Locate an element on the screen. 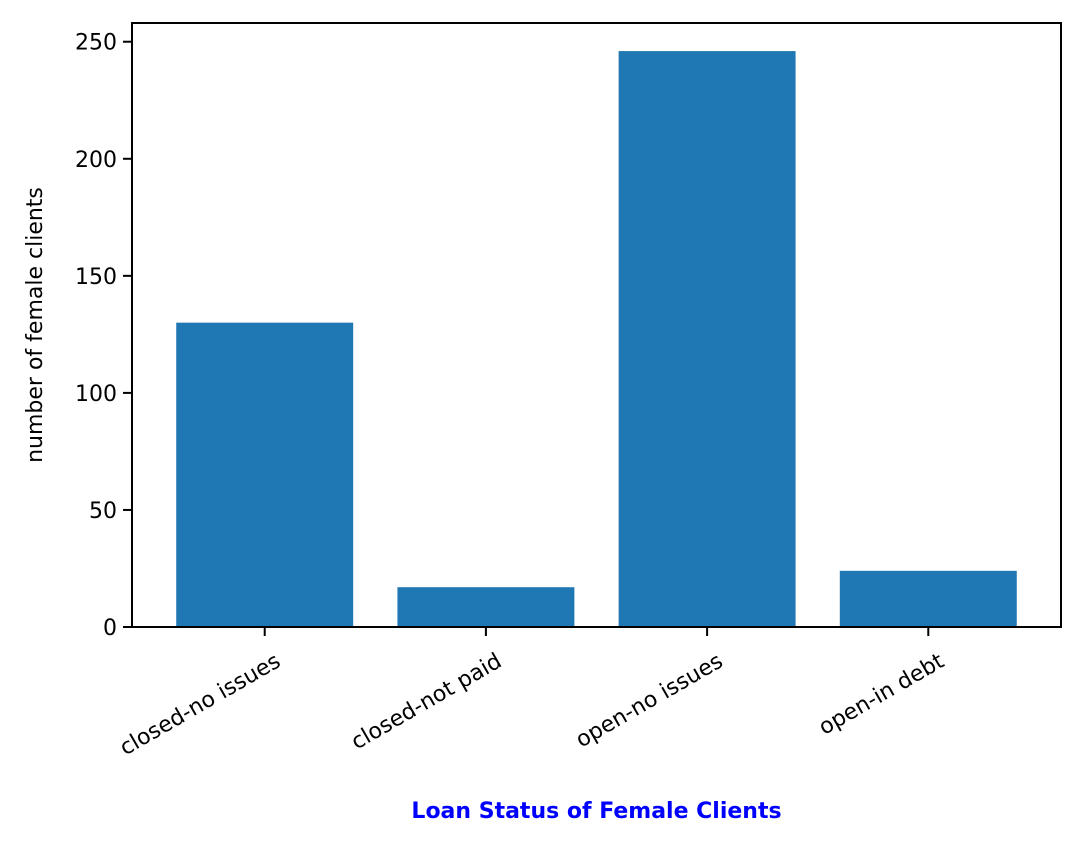 The width and height of the screenshot is (1085, 844). x-axis-label: Loan Status of Female Clients is located at coordinates (596, 811).